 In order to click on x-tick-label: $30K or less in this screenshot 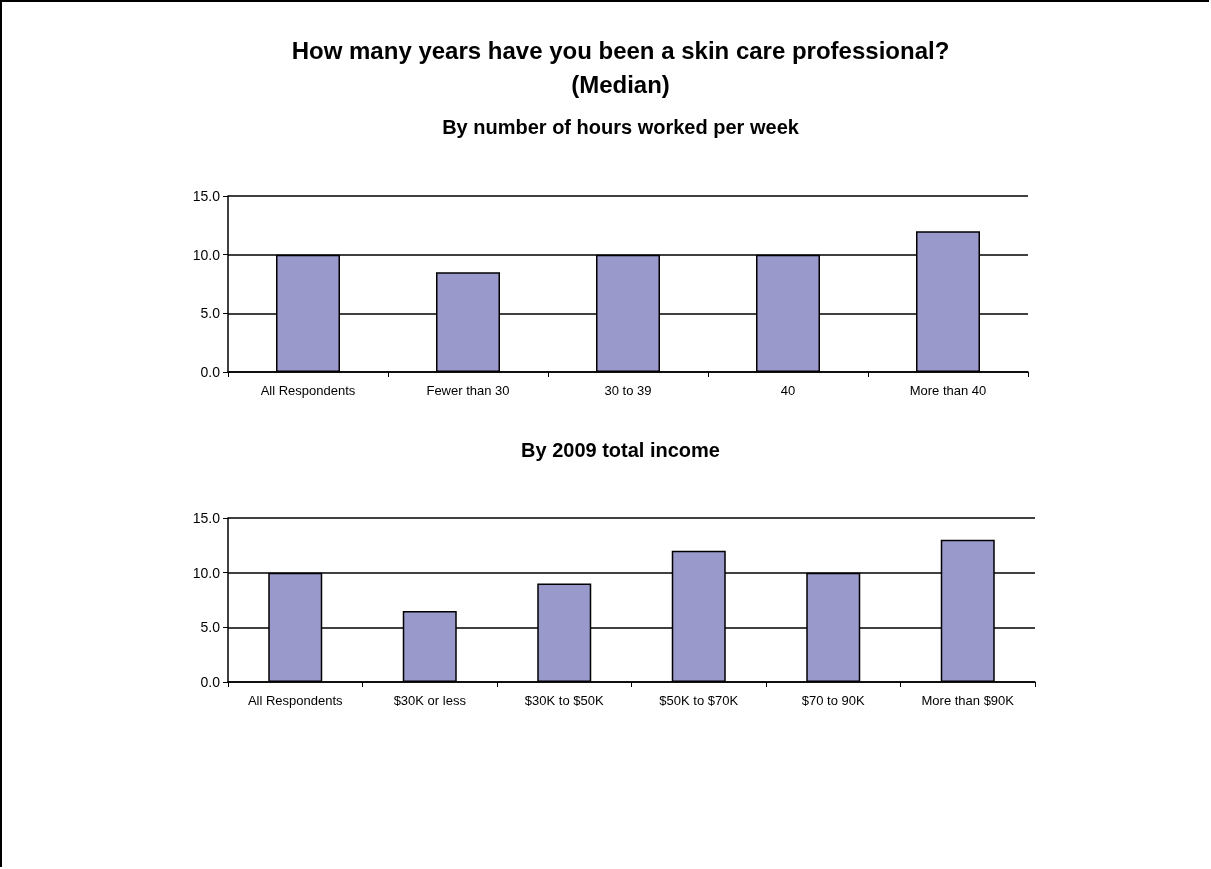, I will do `click(430, 700)`.